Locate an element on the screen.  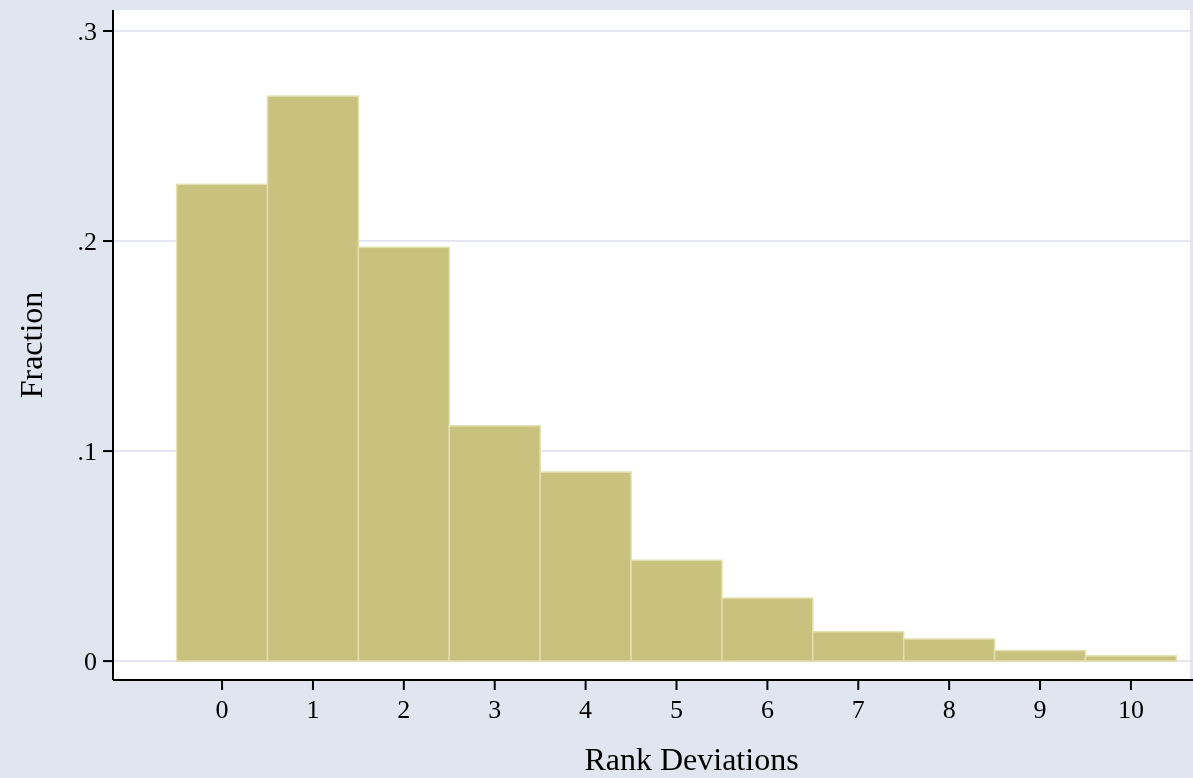
x-axis-title: Rank Deviations is located at coordinates (691, 759).